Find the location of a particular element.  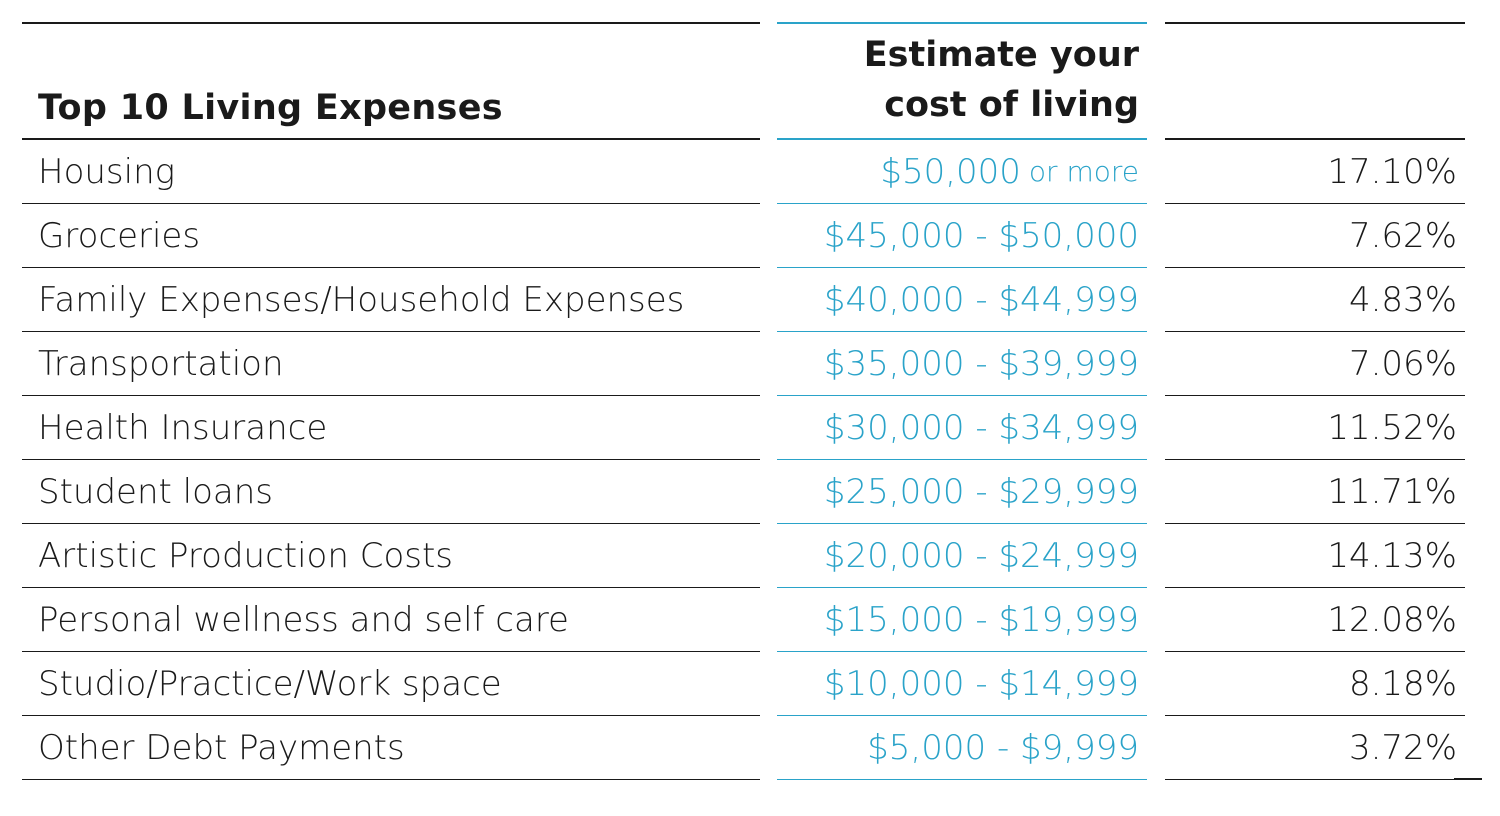

expense-label: Other Debt Payments is located at coordinates (221, 747).